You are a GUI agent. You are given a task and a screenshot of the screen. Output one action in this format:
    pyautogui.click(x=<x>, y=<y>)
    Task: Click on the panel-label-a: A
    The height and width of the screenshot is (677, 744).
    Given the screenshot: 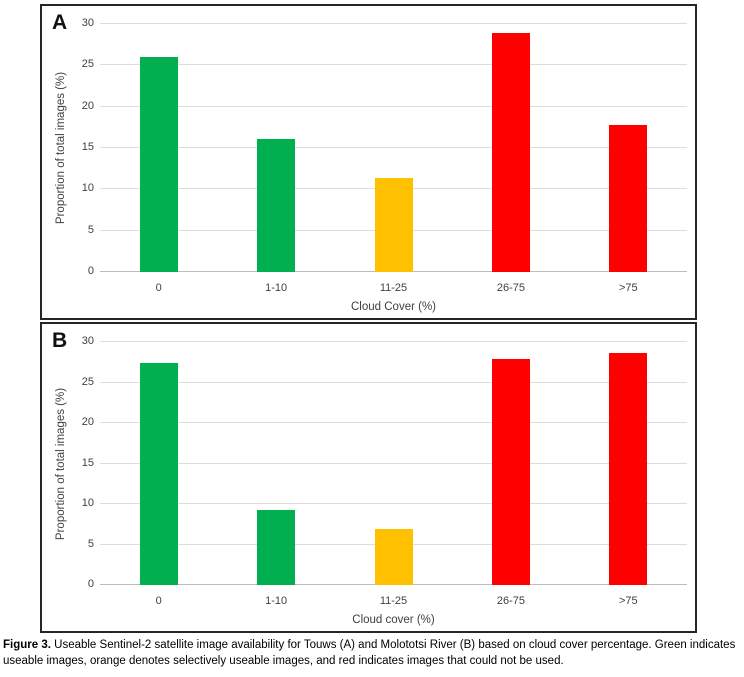 What is the action you would take?
    pyautogui.click(x=60, y=22)
    